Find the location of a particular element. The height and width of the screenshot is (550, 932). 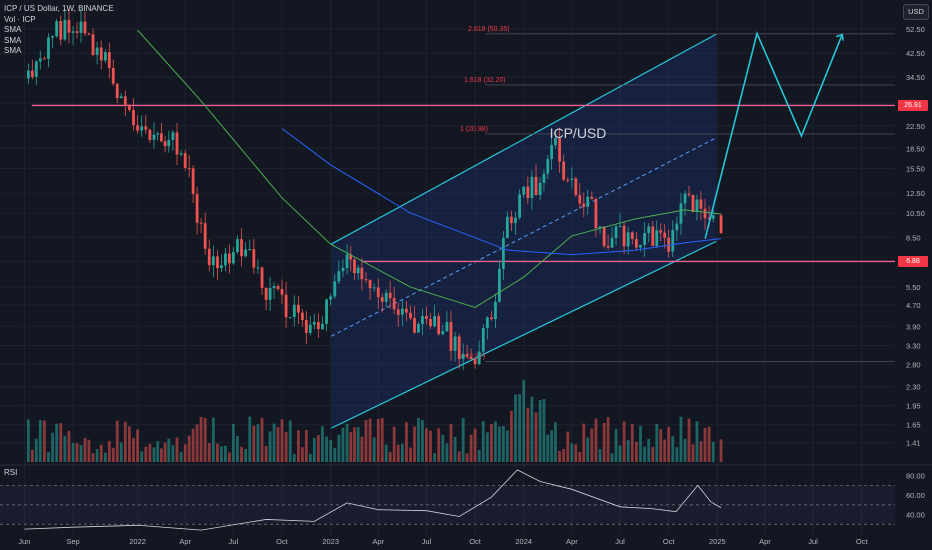

x-tick-label: Apr is located at coordinates (378, 541).